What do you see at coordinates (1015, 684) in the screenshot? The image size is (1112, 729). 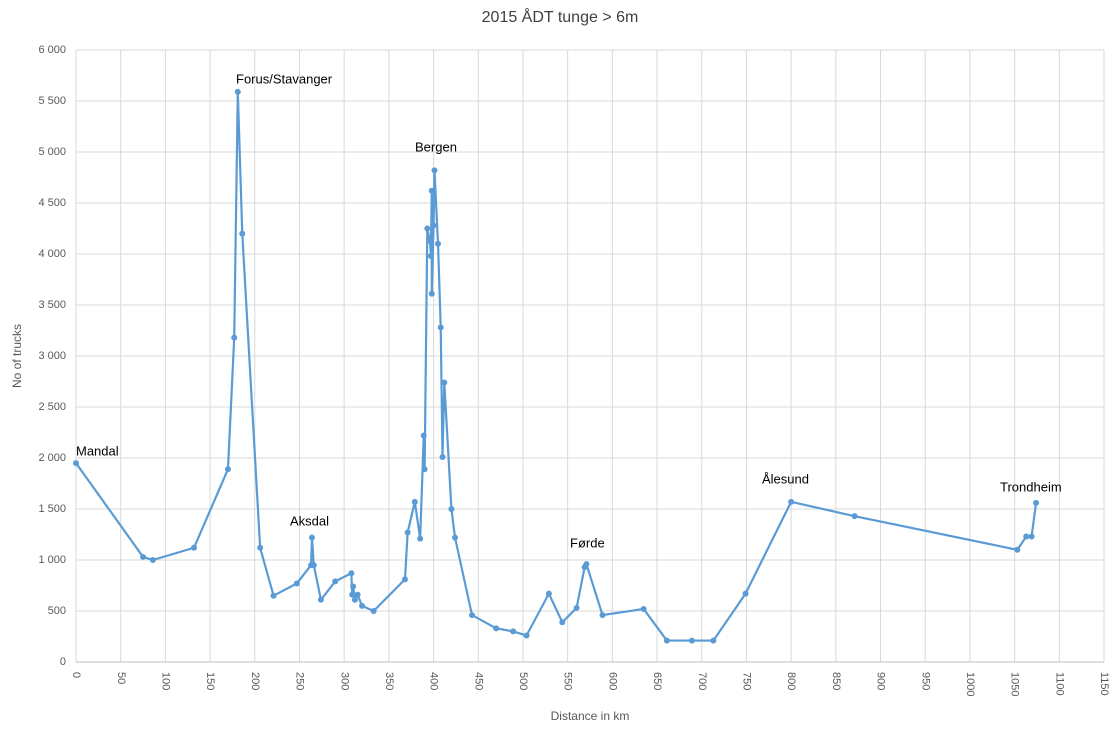 I see `x-tick-label: 1050` at bounding box center [1015, 684].